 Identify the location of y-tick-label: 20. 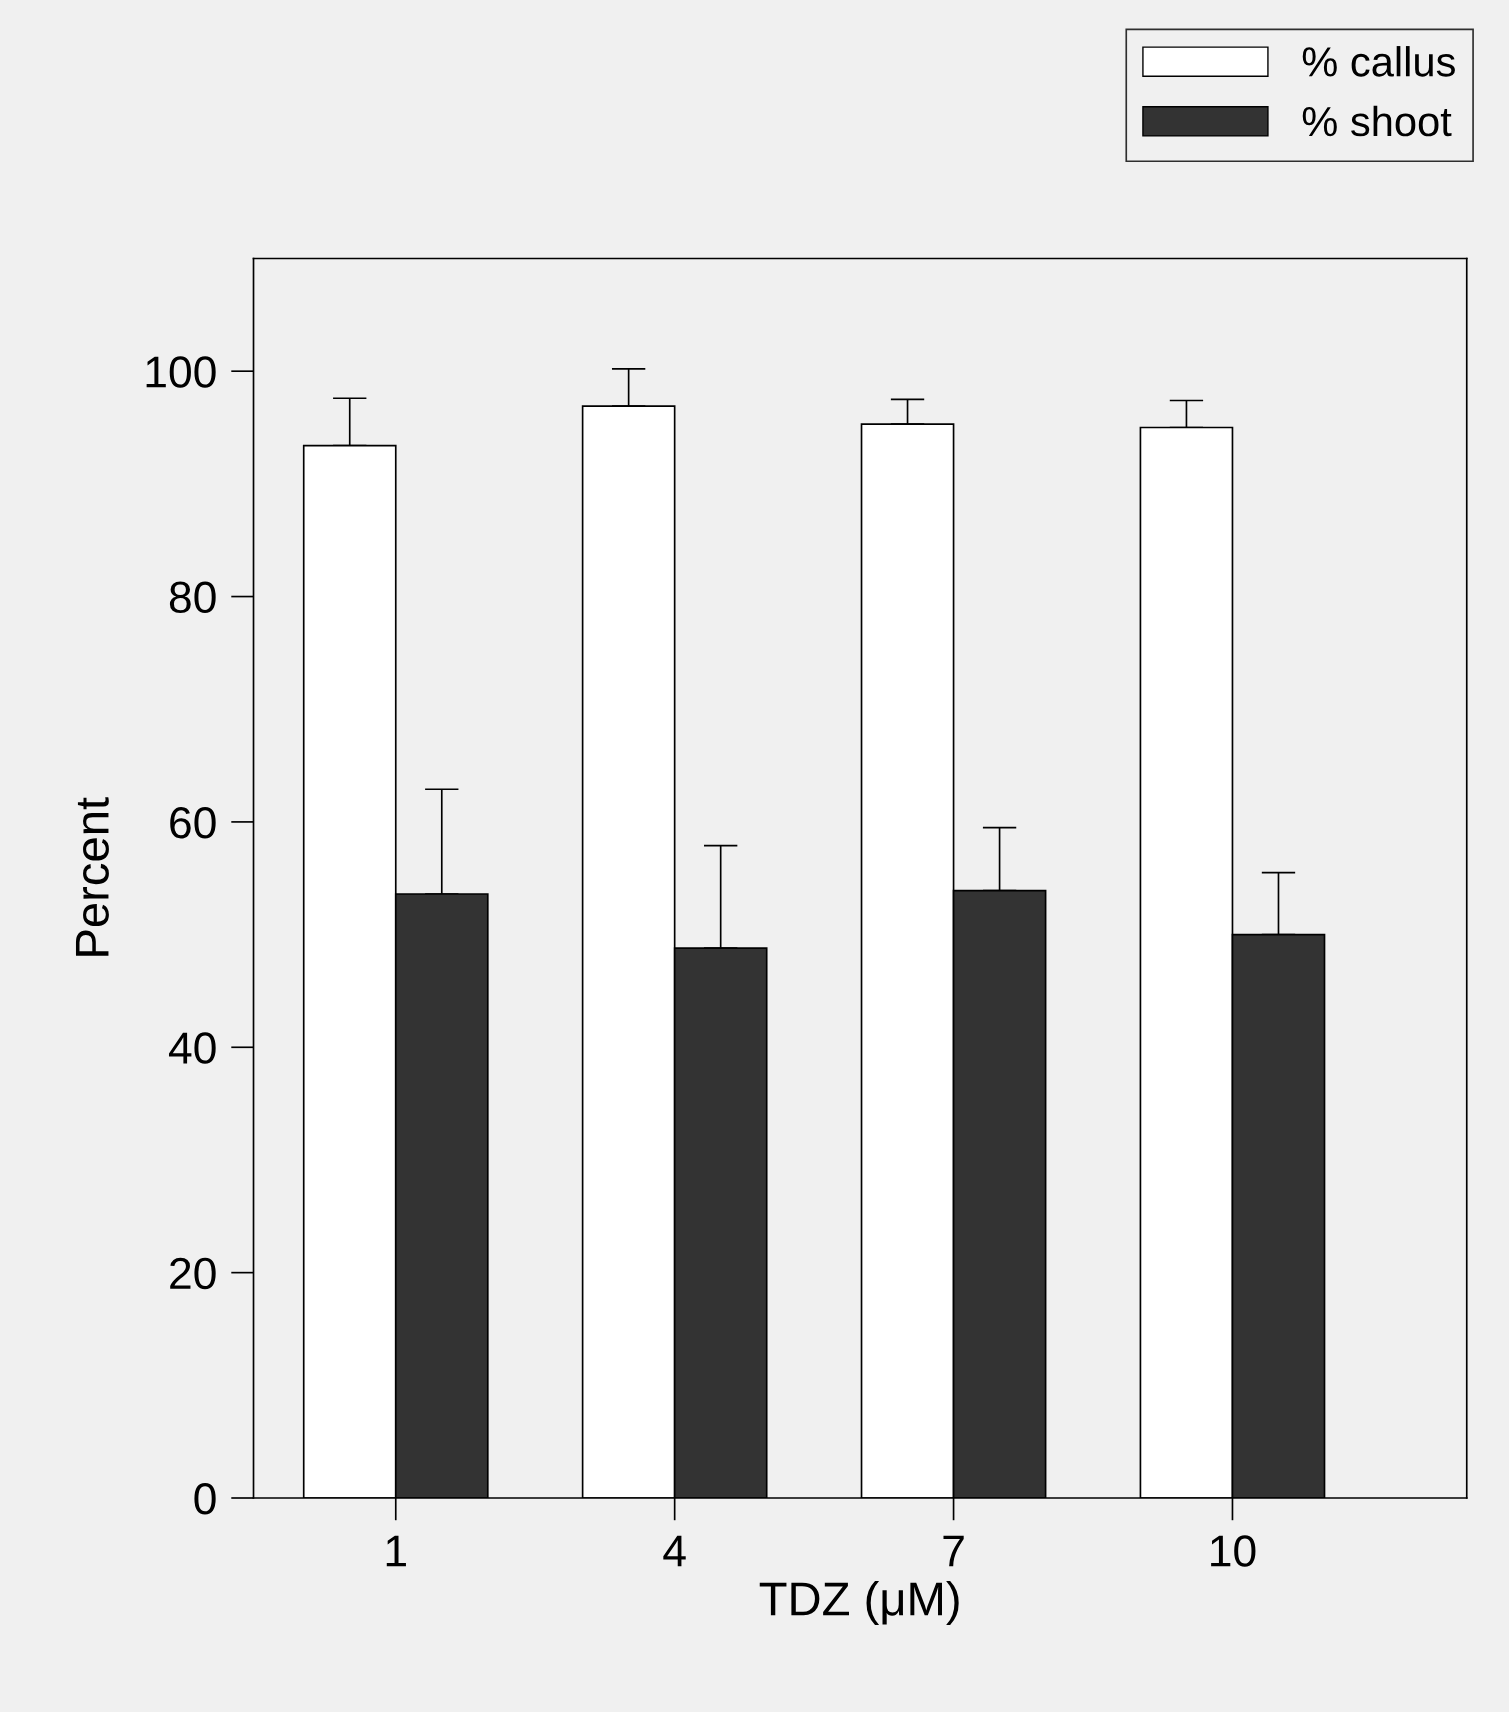
(193, 1273).